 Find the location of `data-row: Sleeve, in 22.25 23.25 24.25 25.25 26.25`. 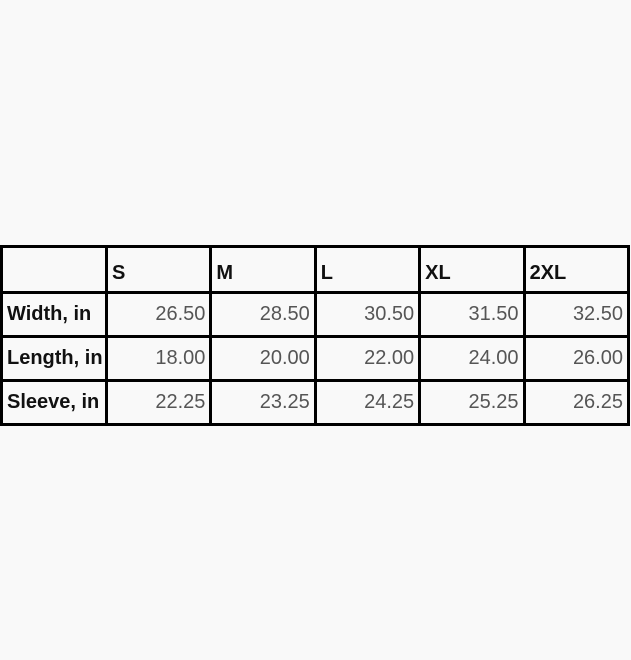

data-row: Sleeve, in 22.25 23.25 24.25 25.25 26.25 is located at coordinates (315, 402).